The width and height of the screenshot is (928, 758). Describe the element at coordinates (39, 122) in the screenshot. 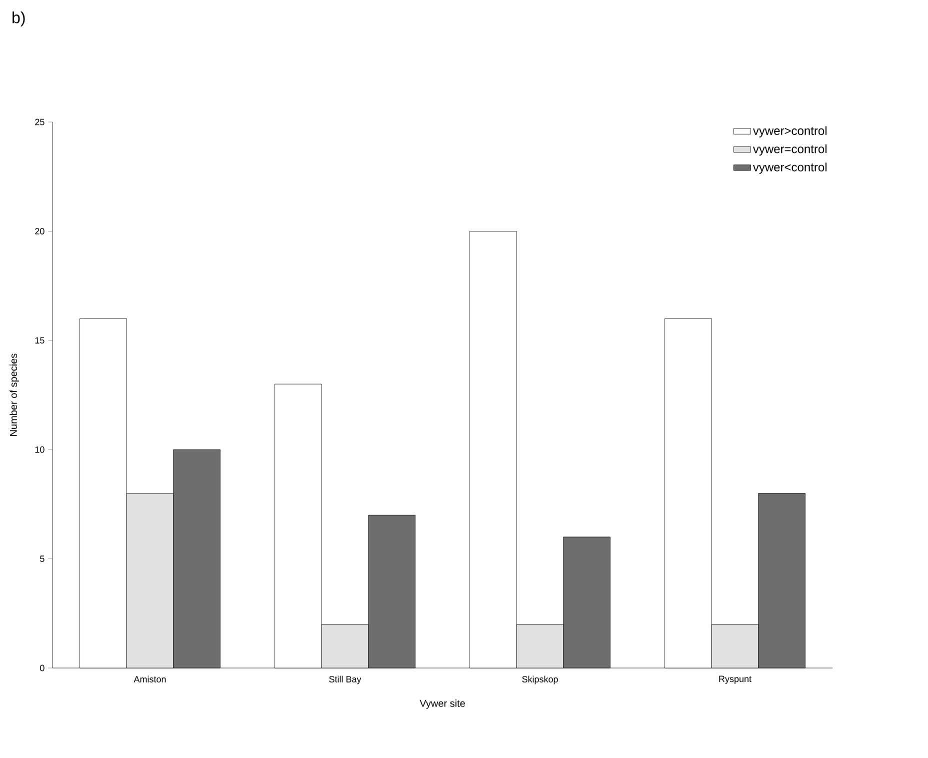

I see `y-tick-label: 25` at that location.